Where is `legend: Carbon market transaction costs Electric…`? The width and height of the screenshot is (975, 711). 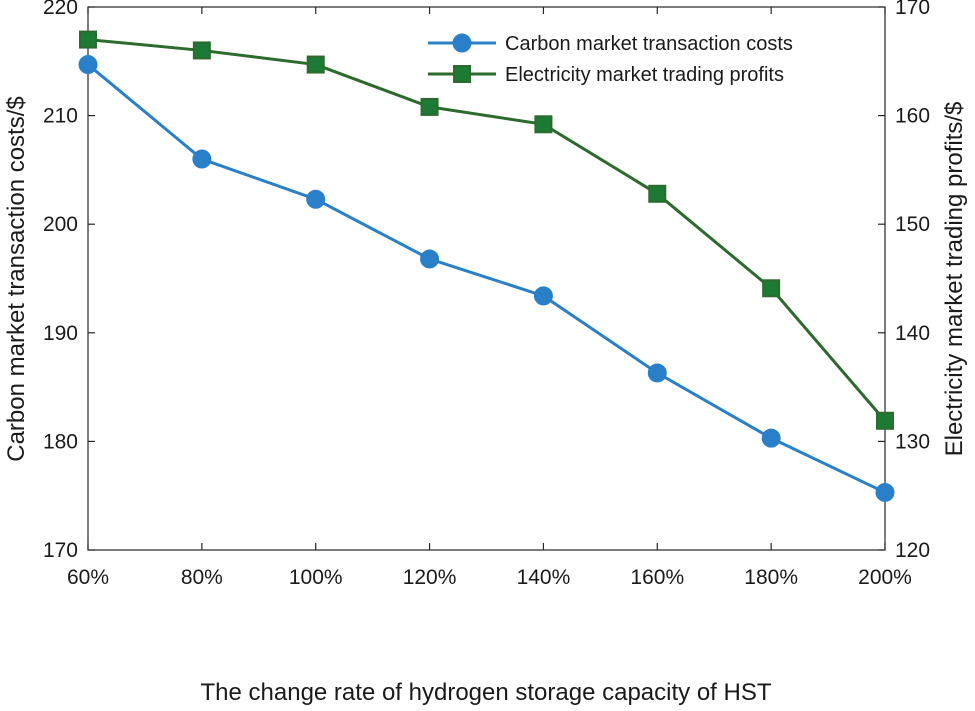
legend: Carbon market transaction costs Electric… is located at coordinates (639, 59).